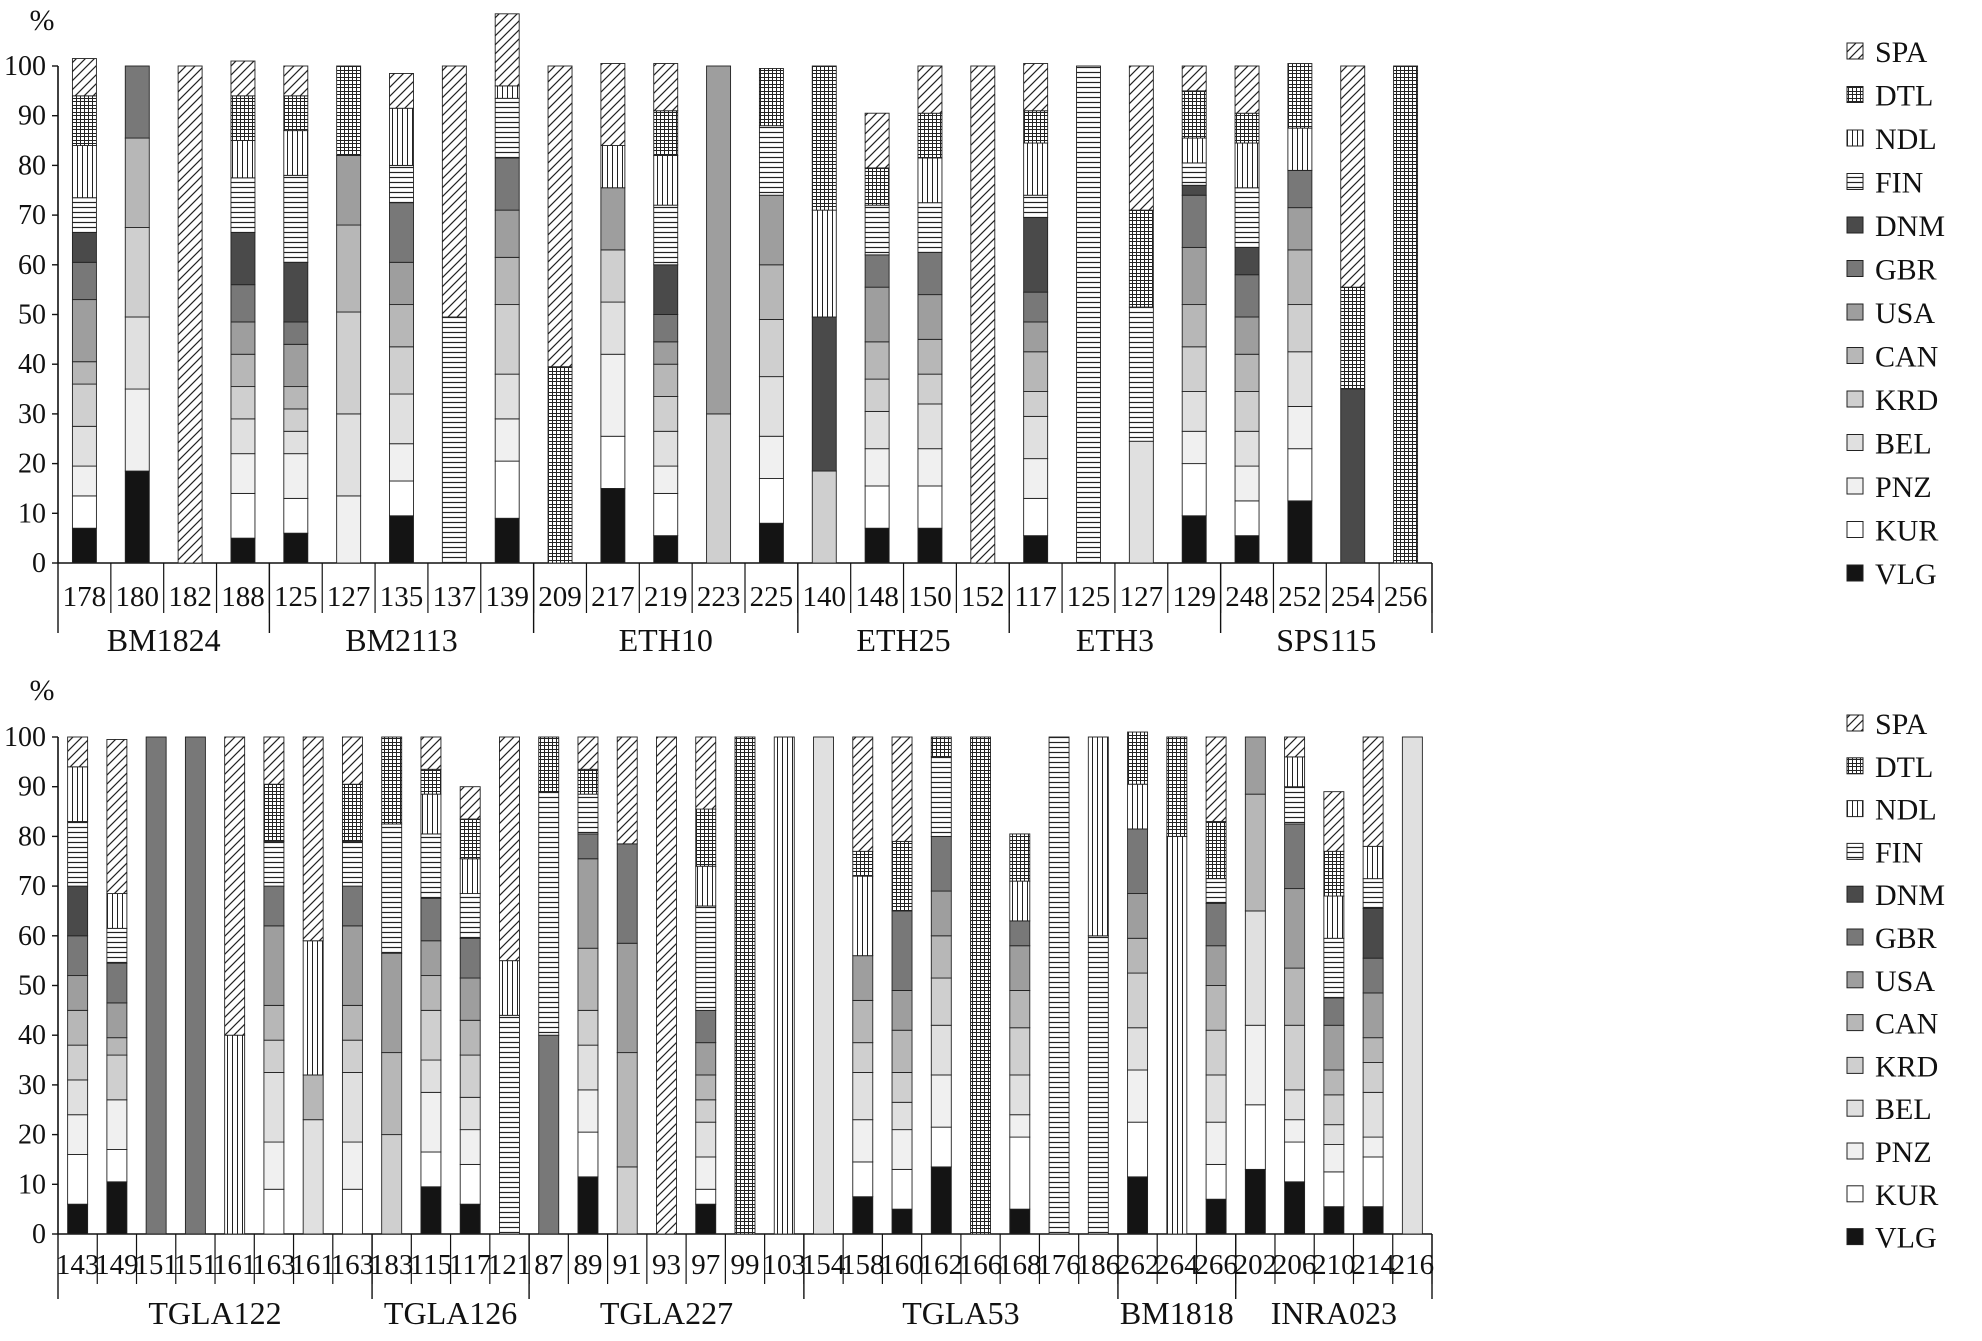  What do you see at coordinates (1300, 597) in the screenshot?
I see `allele-label: 252` at bounding box center [1300, 597].